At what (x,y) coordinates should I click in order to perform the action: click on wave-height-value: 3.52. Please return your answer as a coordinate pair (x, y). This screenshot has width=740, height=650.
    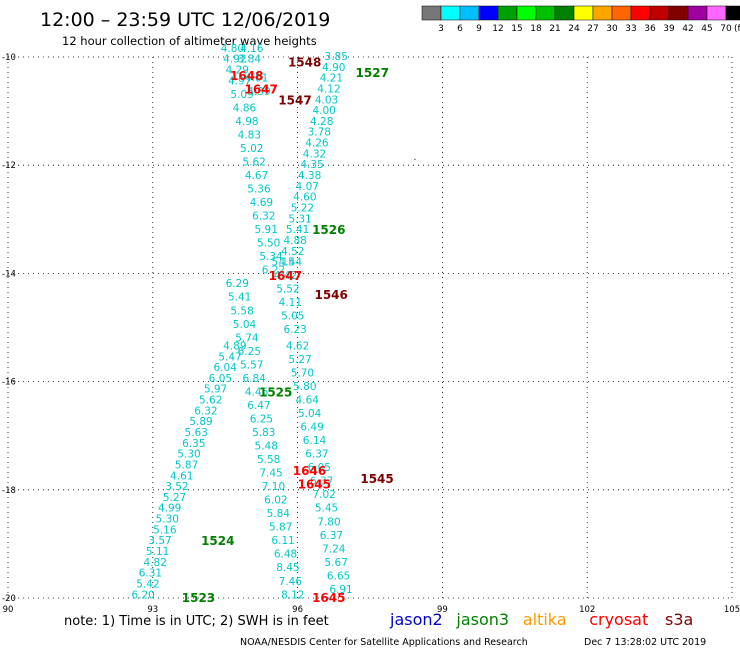
    Looking at the image, I should click on (176, 487).